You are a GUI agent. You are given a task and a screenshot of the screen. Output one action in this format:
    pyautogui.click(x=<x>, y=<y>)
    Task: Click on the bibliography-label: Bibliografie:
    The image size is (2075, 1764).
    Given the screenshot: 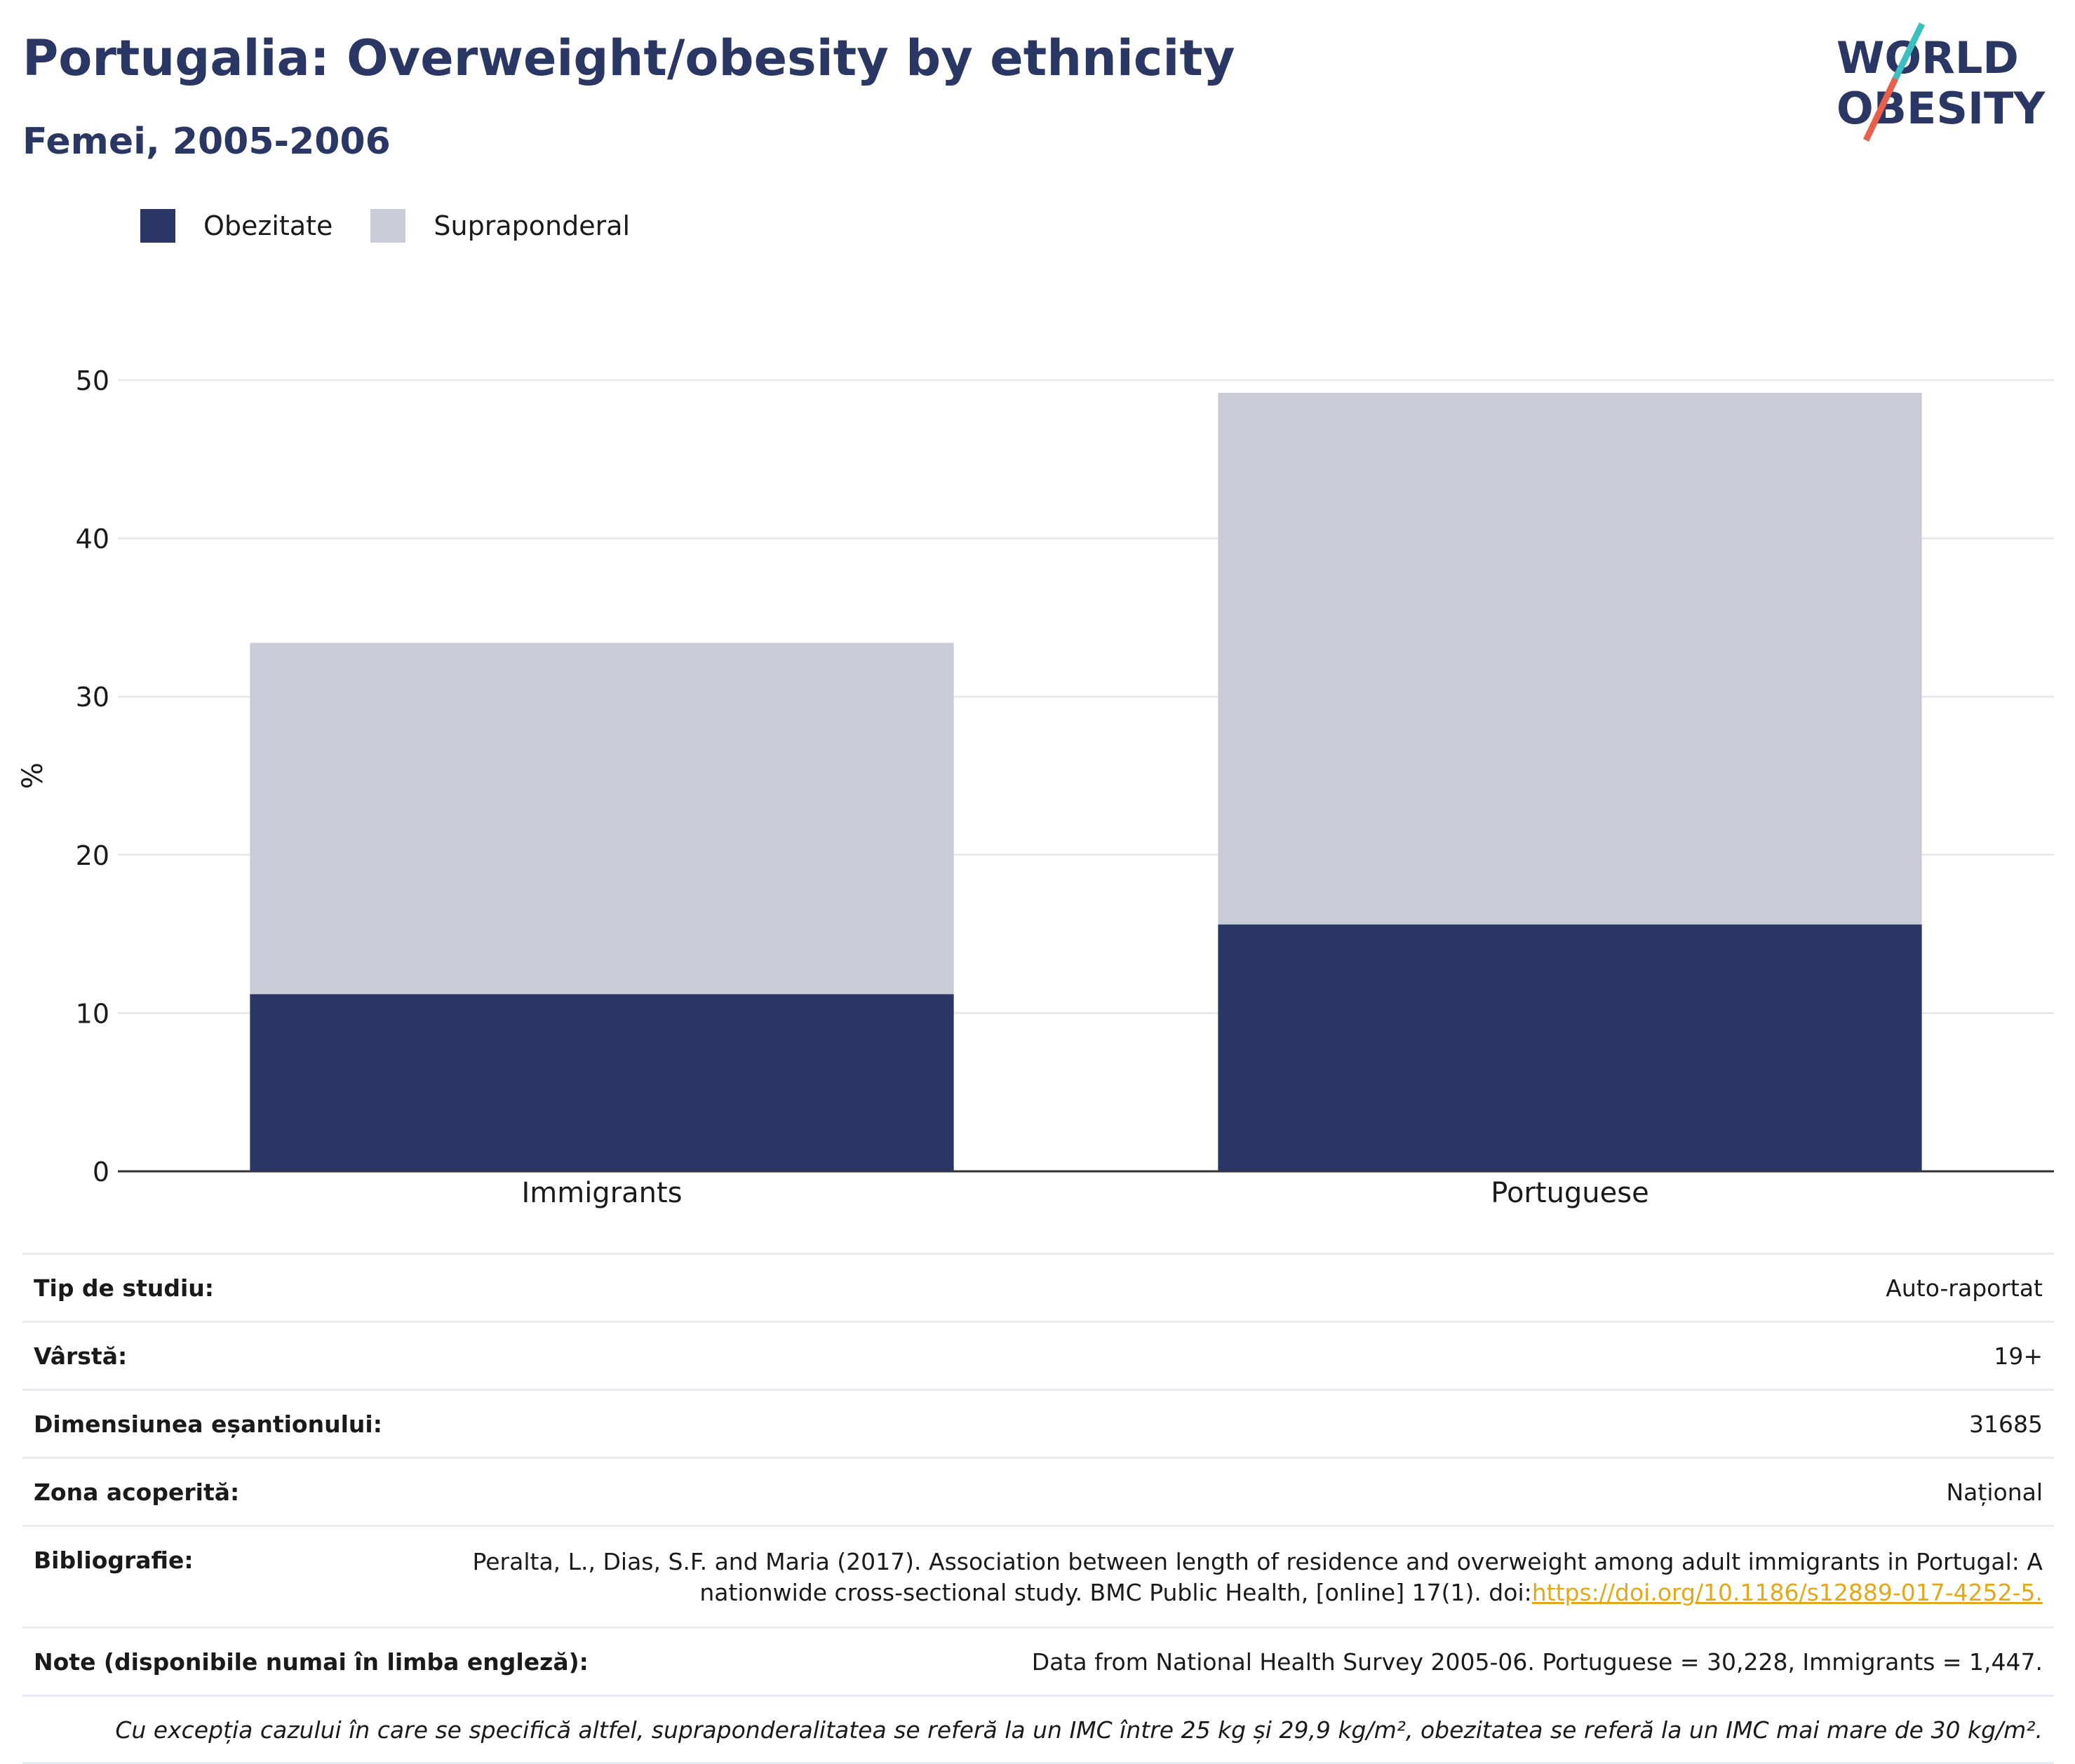 What is the action you would take?
    pyautogui.click(x=114, y=1561)
    